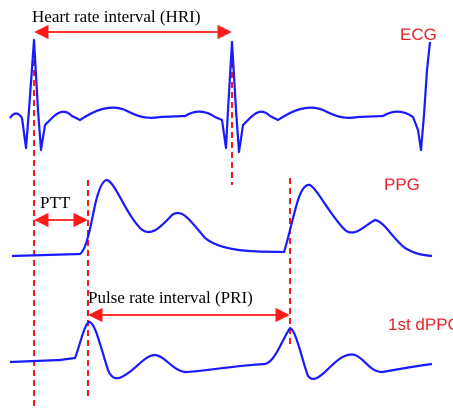  Describe the element at coordinates (221, 350) in the screenshot. I see `dppg-wave` at that location.